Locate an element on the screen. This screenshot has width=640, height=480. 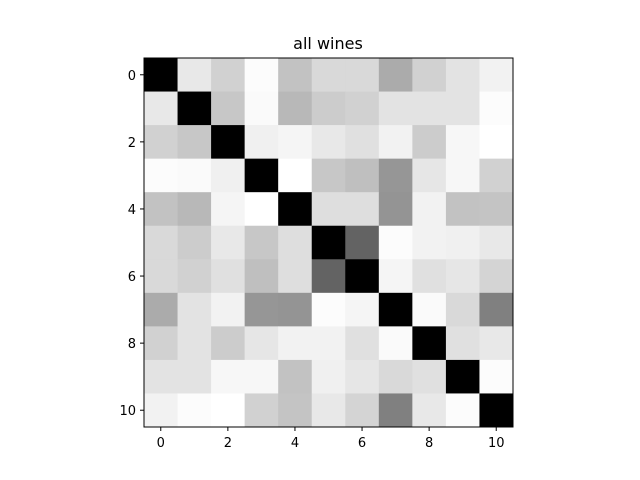
y-axis: 0 2 4 6 8 10 is located at coordinates (131, 244).